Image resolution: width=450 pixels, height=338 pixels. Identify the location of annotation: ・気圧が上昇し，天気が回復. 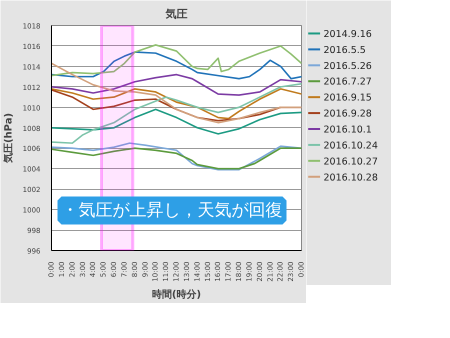
(172, 210).